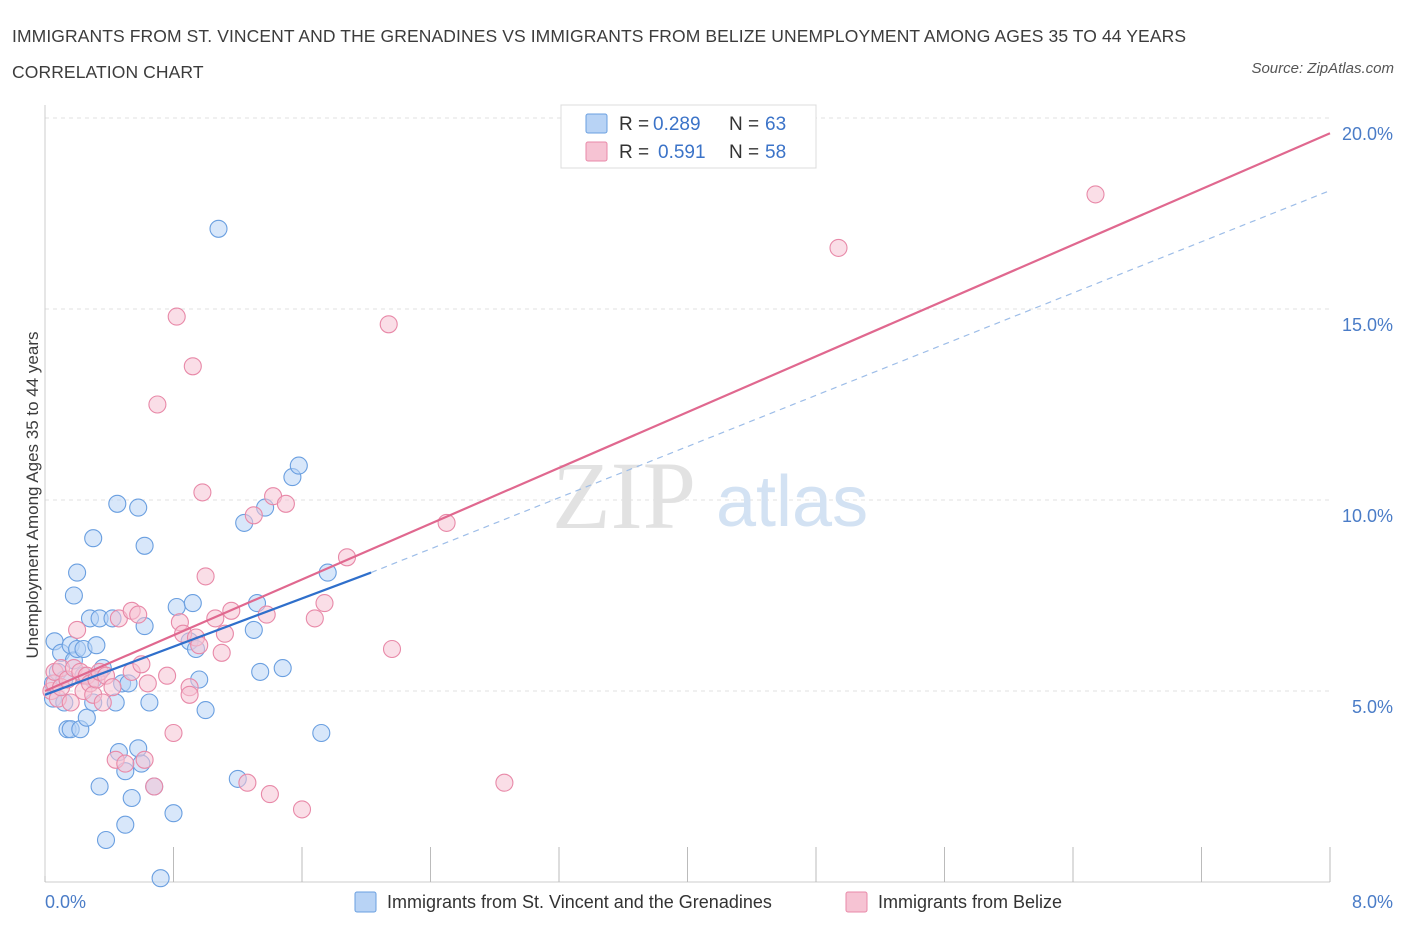 The height and width of the screenshot is (930, 1406). I want to click on x-tick-labels: 0.0% 8.0%, so click(719, 902).